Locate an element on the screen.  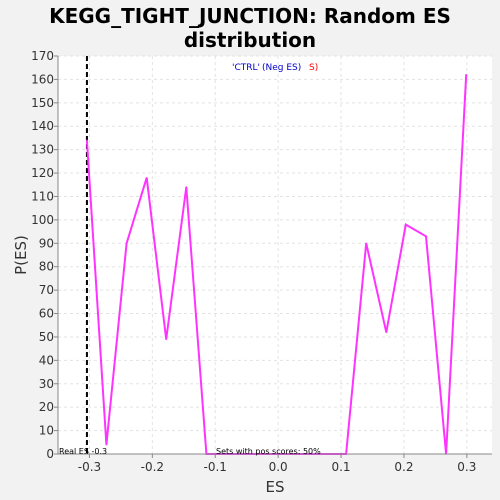
y-tick-label: 10 is located at coordinates (46, 431).